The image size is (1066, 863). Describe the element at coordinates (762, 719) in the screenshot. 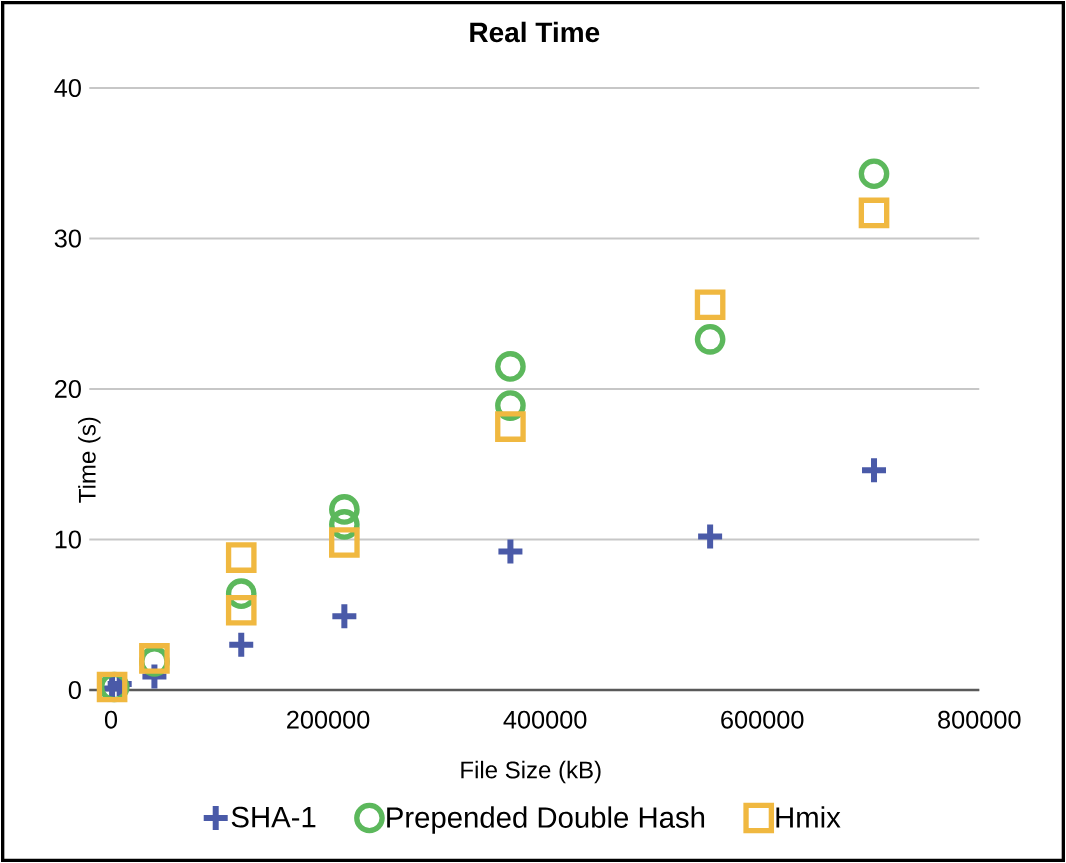

I see `x-tick-label: 600000` at that location.